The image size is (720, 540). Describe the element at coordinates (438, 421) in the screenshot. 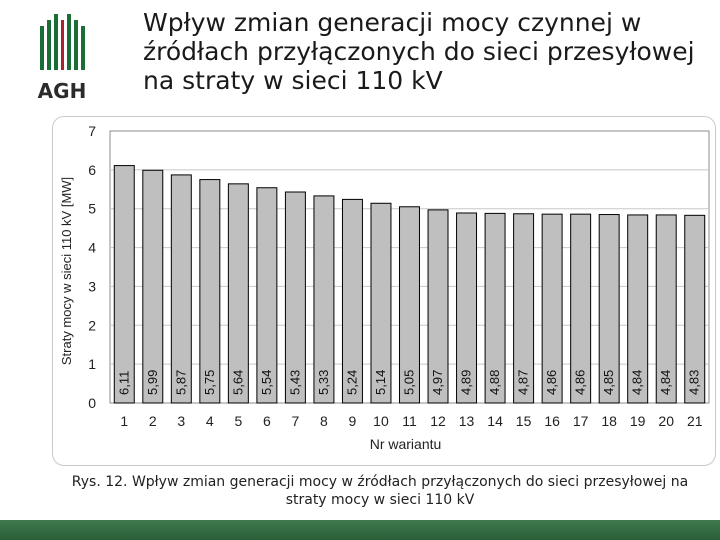

I see `x-tick-label: 12` at that location.